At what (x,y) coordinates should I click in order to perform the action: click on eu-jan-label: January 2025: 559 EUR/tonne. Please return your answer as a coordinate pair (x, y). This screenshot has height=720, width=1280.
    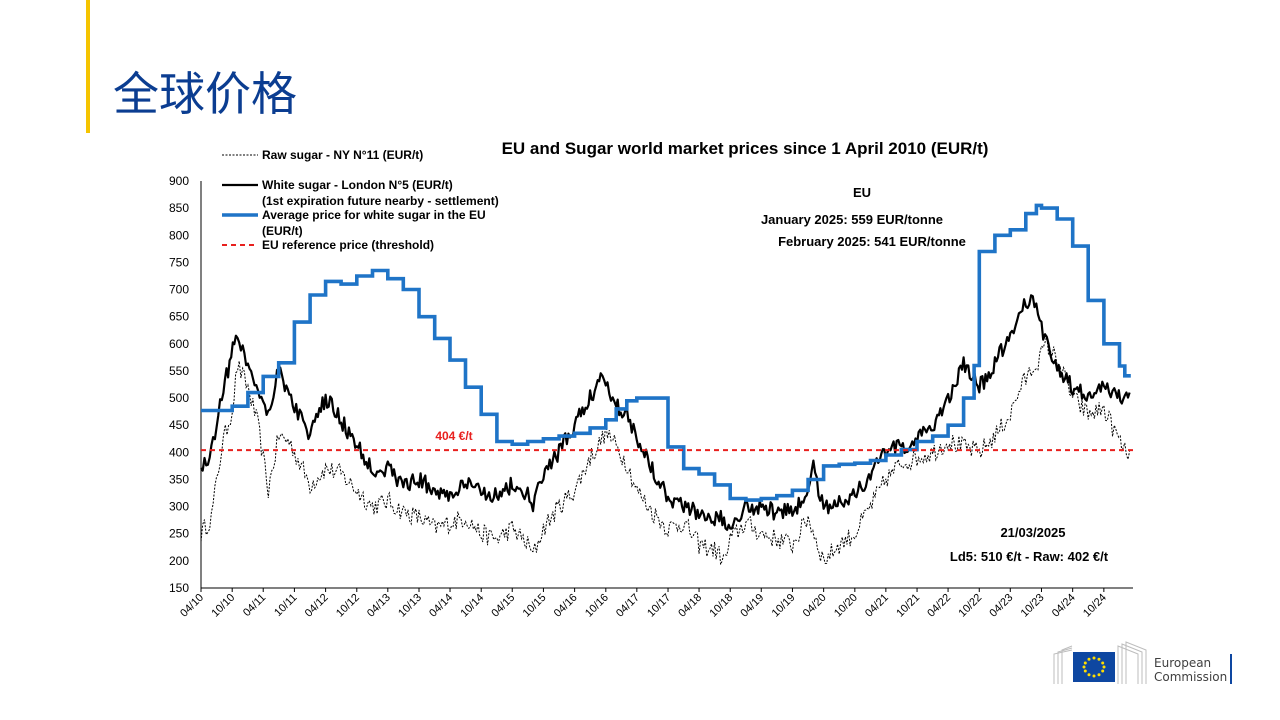
    Looking at the image, I should click on (852, 219).